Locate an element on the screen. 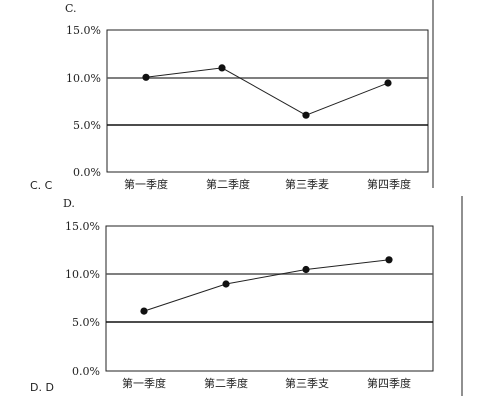 The height and width of the screenshot is (406, 490). x-category-label: 第三季支 is located at coordinates (307, 383).